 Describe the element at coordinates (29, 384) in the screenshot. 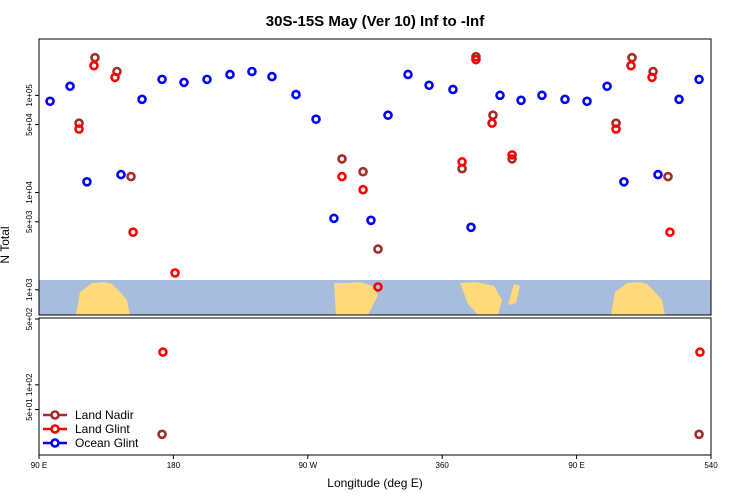

I see `y-tick-label: 1e+02` at that location.